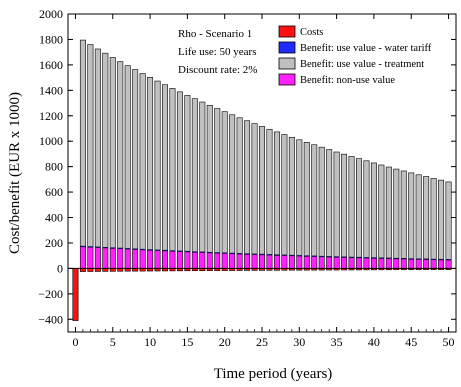  What do you see at coordinates (150, 342) in the screenshot?
I see `x-tick-label: 10` at bounding box center [150, 342].